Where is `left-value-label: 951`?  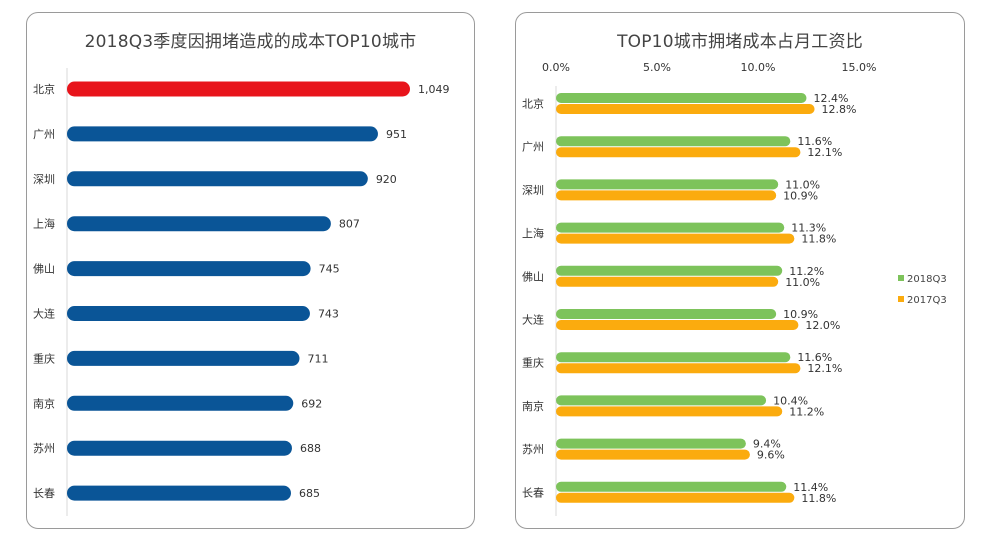 left-value-label: 951 is located at coordinates (396, 134).